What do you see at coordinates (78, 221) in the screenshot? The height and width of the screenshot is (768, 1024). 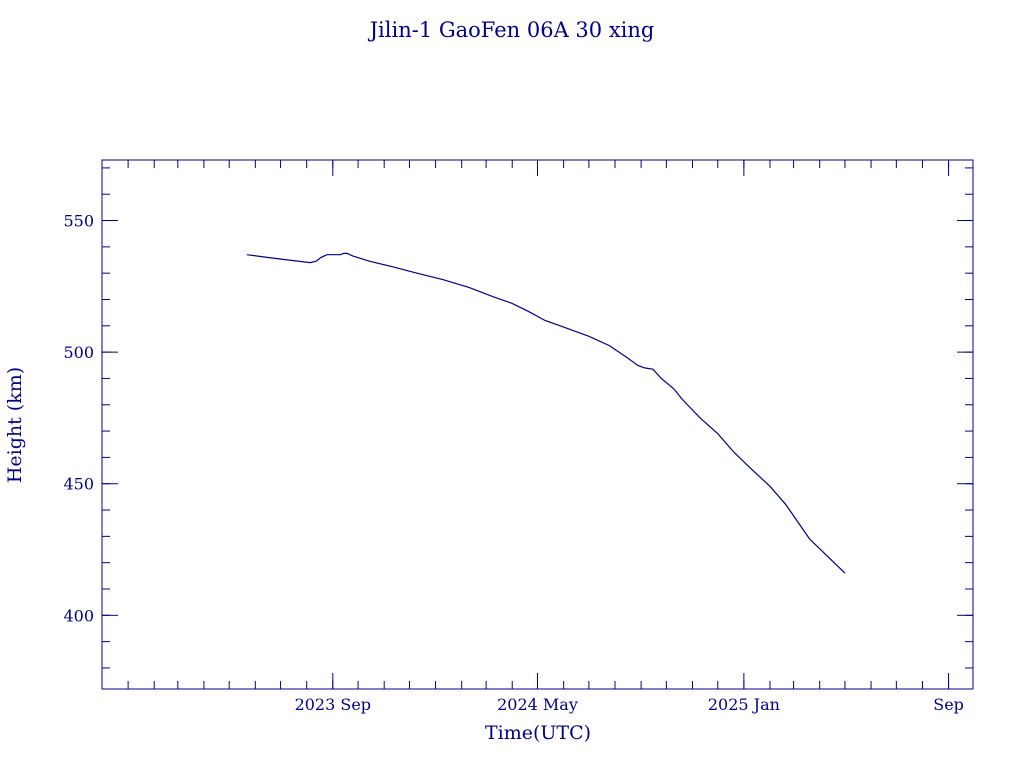 I see `y-tick-label: 550` at bounding box center [78, 221].